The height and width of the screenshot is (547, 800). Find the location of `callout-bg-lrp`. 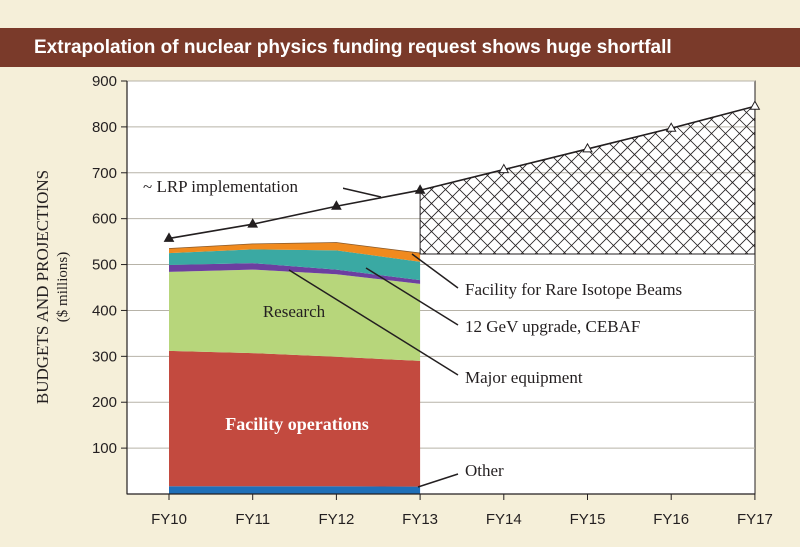

callout-bg-lrp is located at coordinates (241, 186).